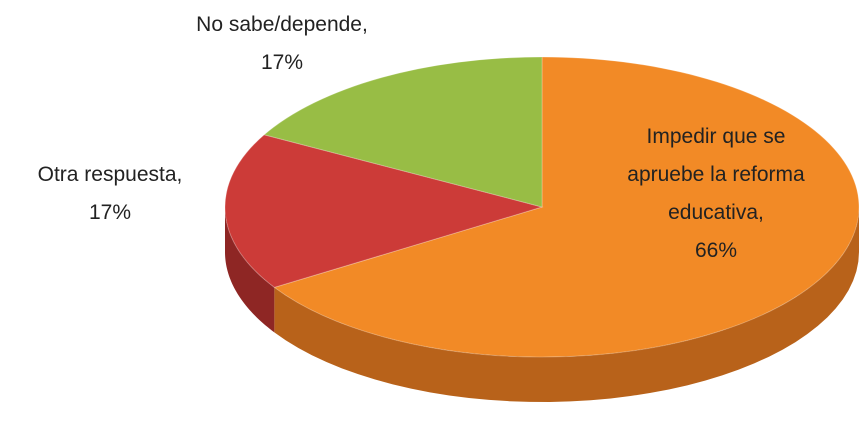 Image resolution: width=859 pixels, height=434 pixels. What do you see at coordinates (110, 194) in the screenshot?
I see `slice-label: Otra respuesta, 17%` at bounding box center [110, 194].